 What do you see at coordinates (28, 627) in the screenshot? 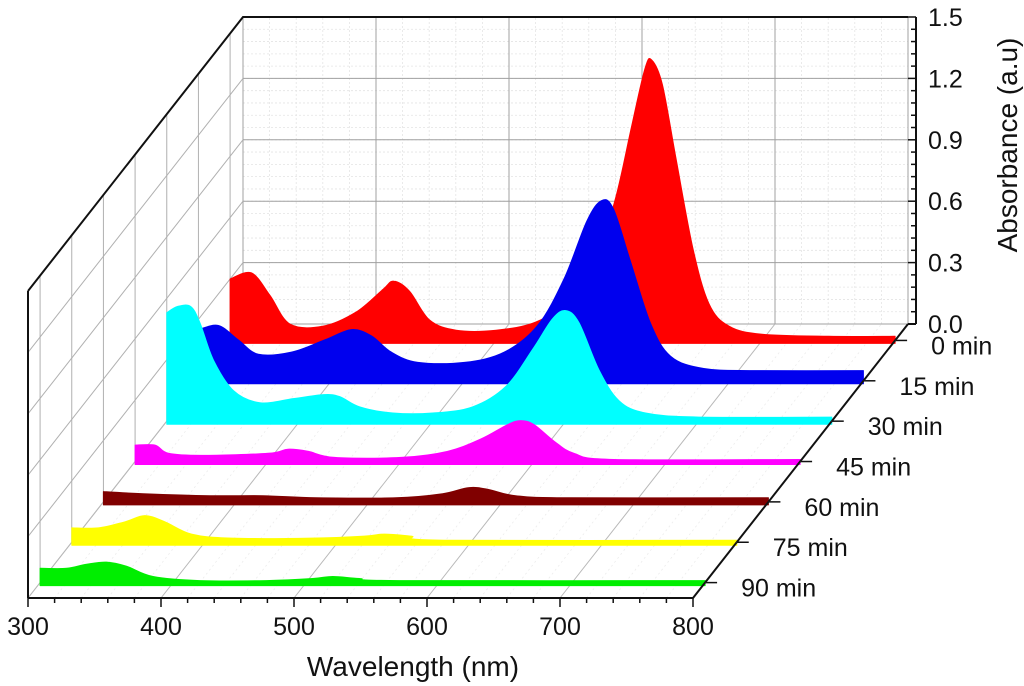
I see `x-tick-label: 300` at bounding box center [28, 627].